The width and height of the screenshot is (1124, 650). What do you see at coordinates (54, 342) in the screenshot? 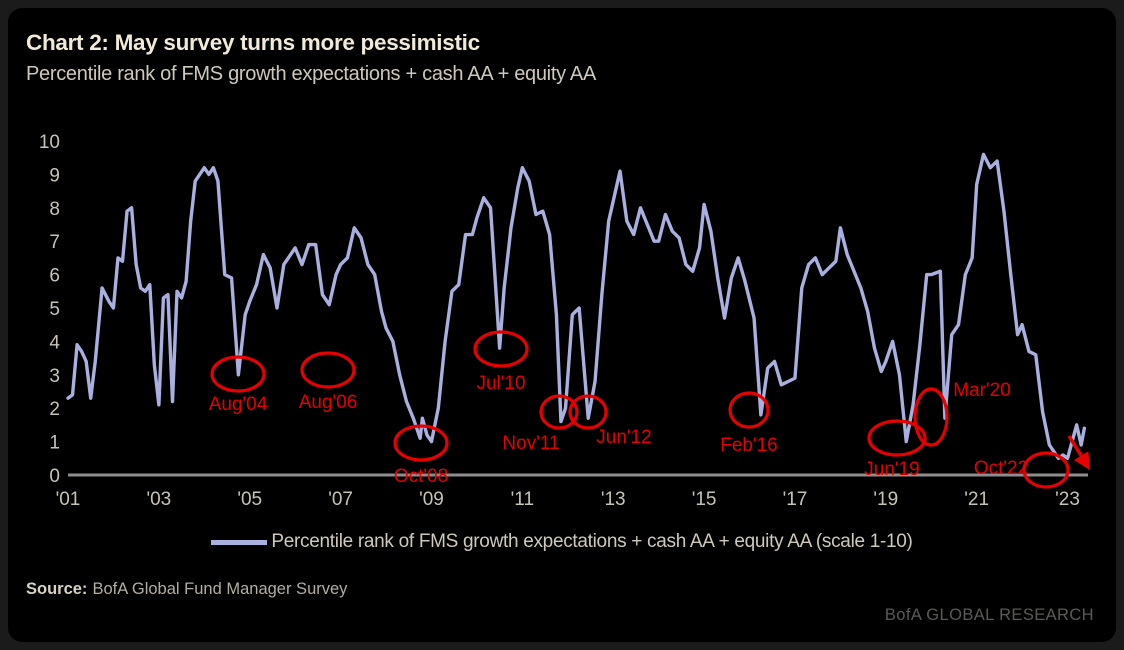
I see `y-tick-4: 4` at bounding box center [54, 342].